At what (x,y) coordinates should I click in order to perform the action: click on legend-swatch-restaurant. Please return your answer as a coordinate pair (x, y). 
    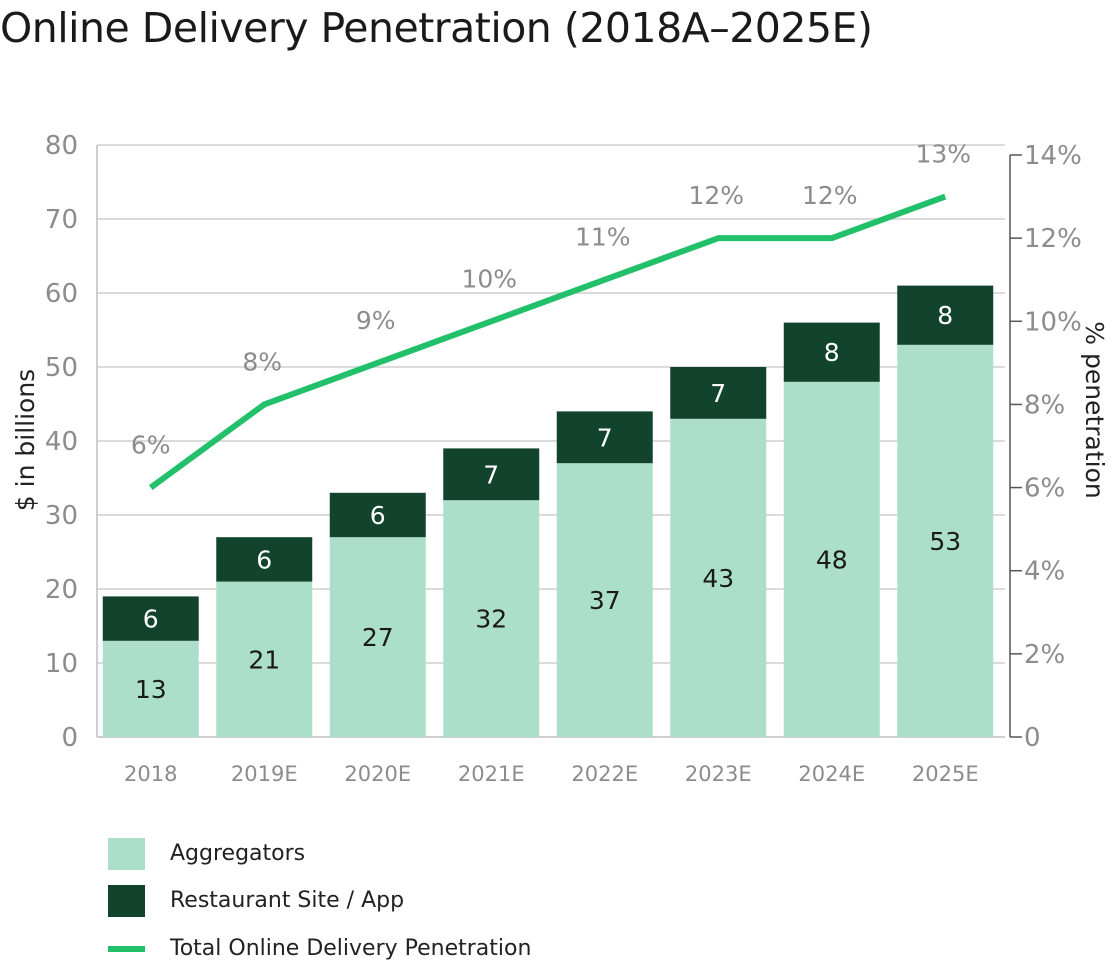
    Looking at the image, I should click on (126, 901).